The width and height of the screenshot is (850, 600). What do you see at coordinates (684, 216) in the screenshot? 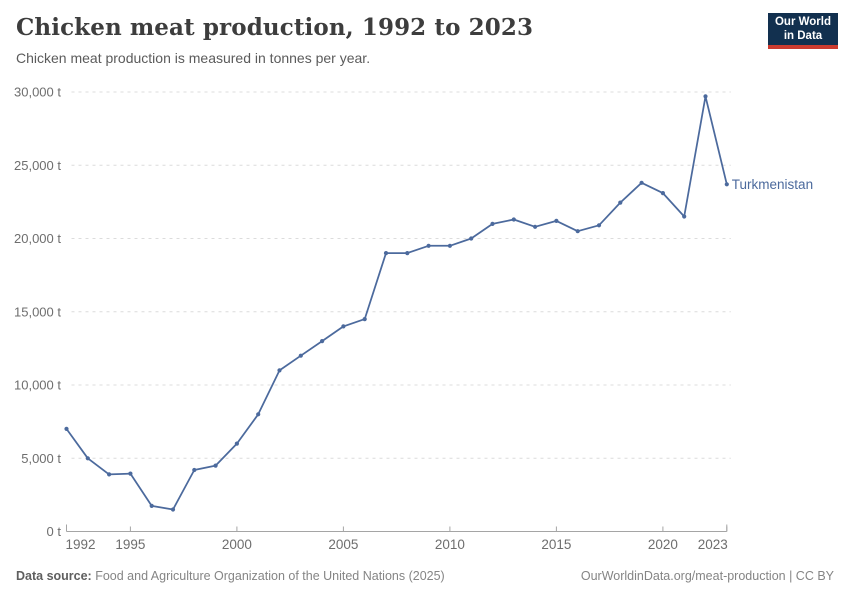
I see `data-point-2021` at bounding box center [684, 216].